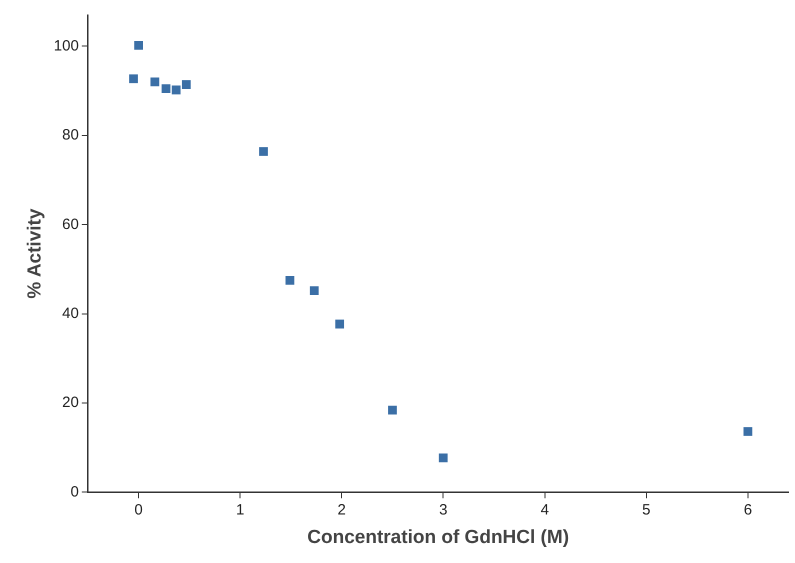 The height and width of the screenshot is (563, 795). Describe the element at coordinates (70, 135) in the screenshot. I see `y-tick-label: 80` at that location.